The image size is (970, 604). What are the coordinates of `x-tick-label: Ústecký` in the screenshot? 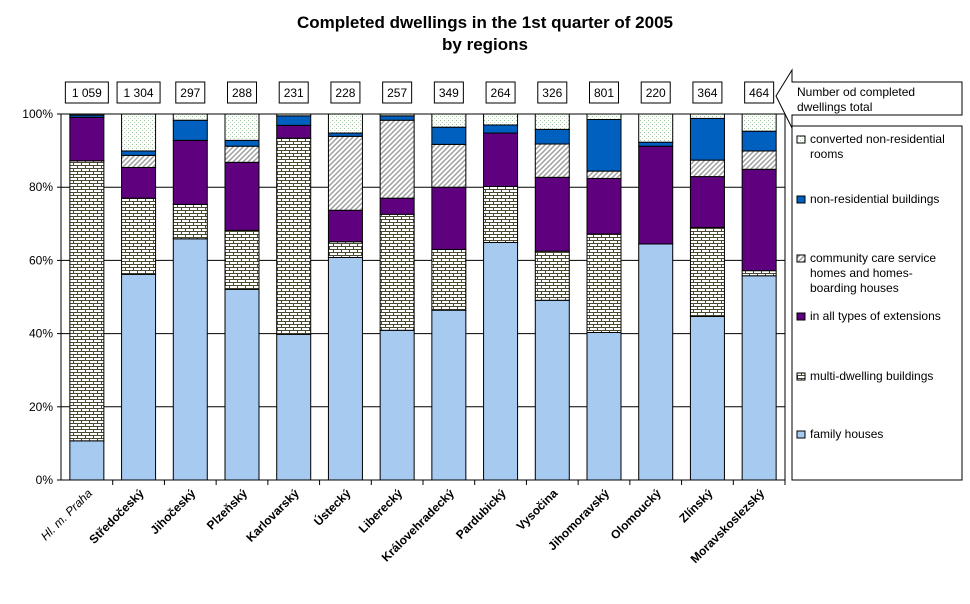 It's located at (331, 506).